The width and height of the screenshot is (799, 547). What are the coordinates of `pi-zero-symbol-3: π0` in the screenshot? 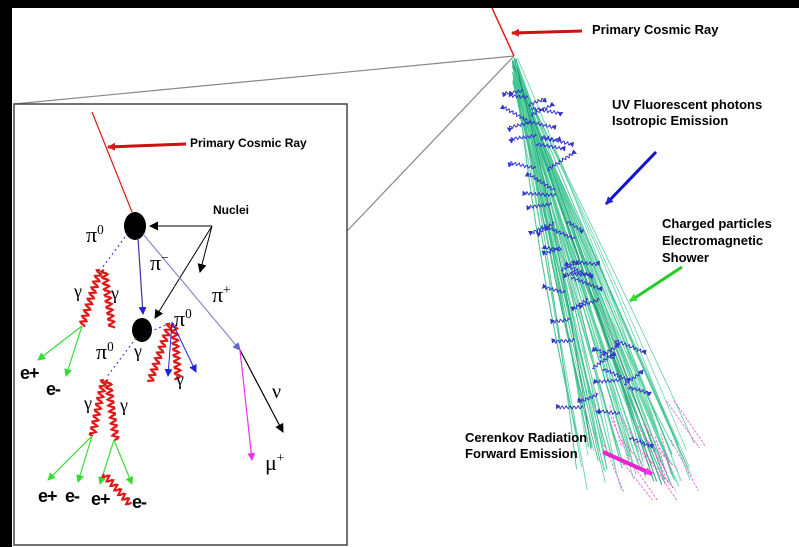 It's located at (183, 318).